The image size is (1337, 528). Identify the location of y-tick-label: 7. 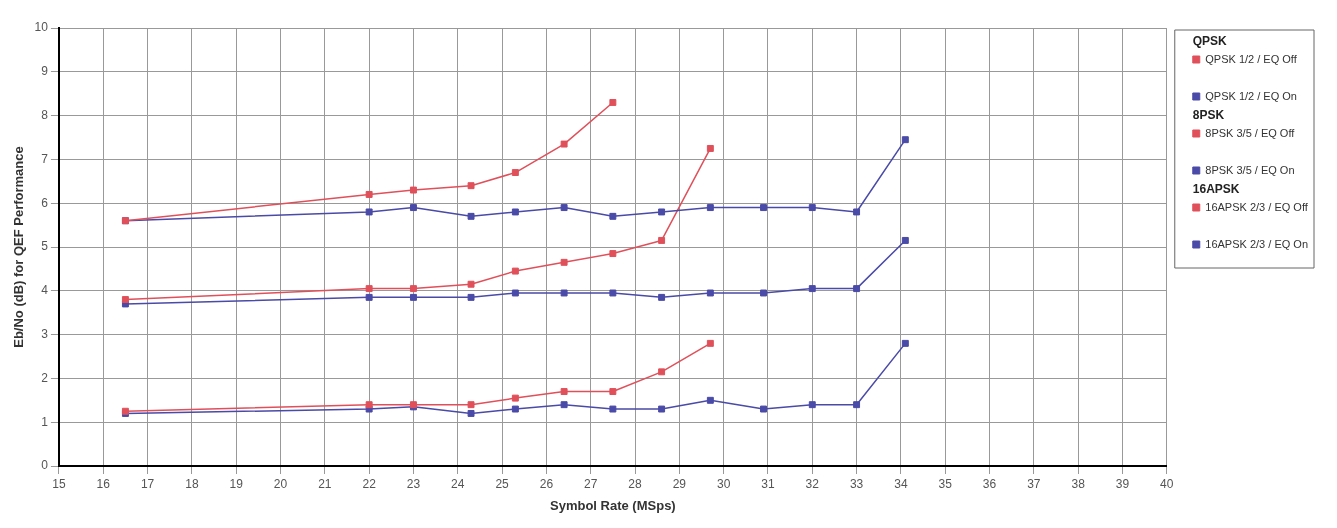
(45, 158).